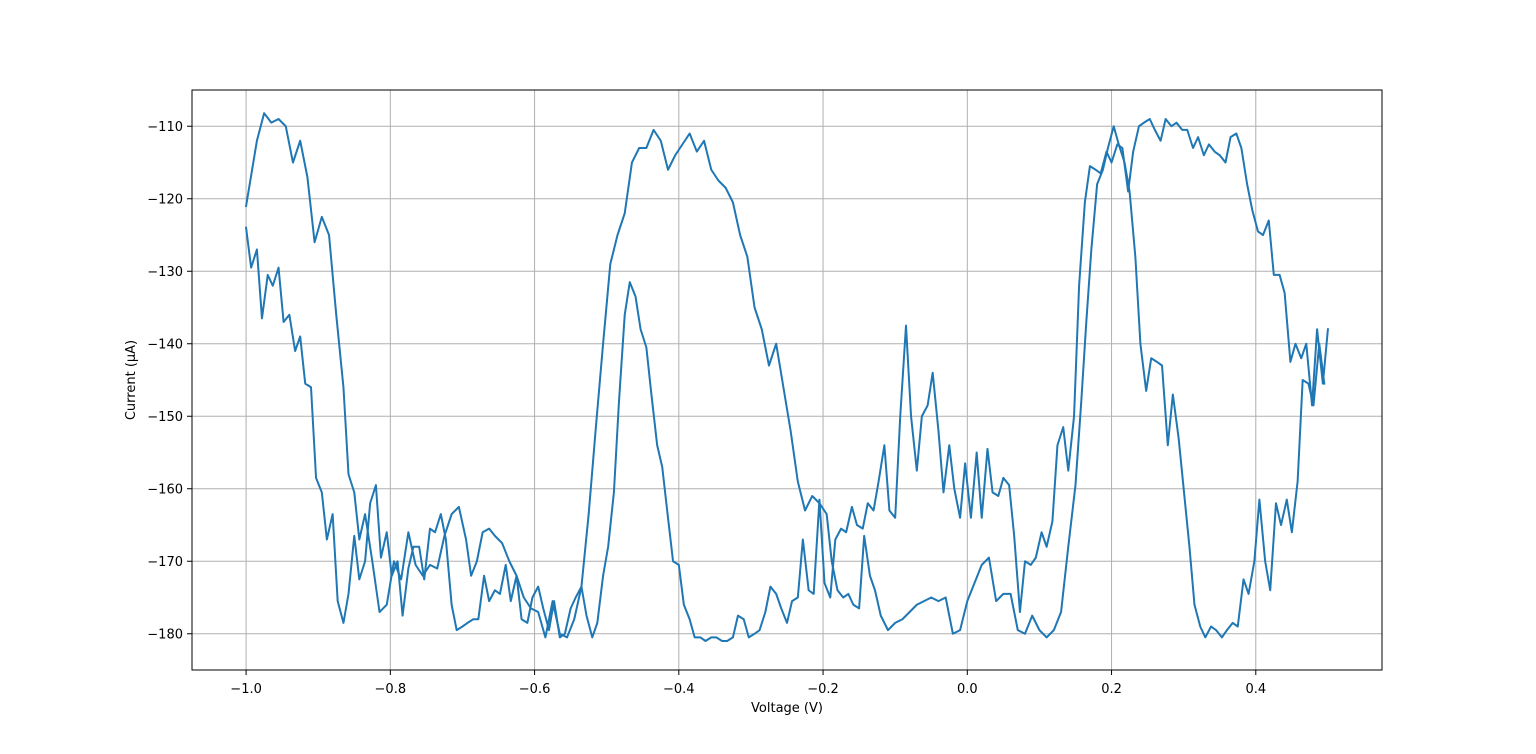 This screenshot has height=754, width=1536. What do you see at coordinates (165, 199) in the screenshot?
I see `y-tick-label: −120` at bounding box center [165, 199].